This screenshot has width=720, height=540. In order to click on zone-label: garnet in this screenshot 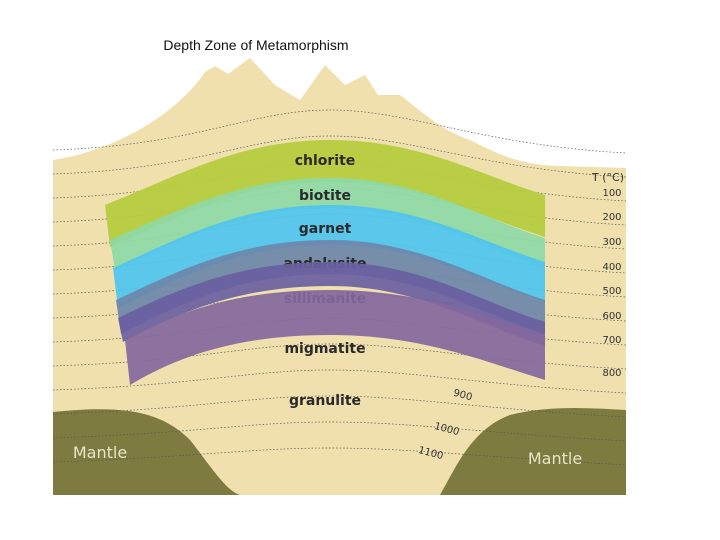, I will do `click(325, 229)`.